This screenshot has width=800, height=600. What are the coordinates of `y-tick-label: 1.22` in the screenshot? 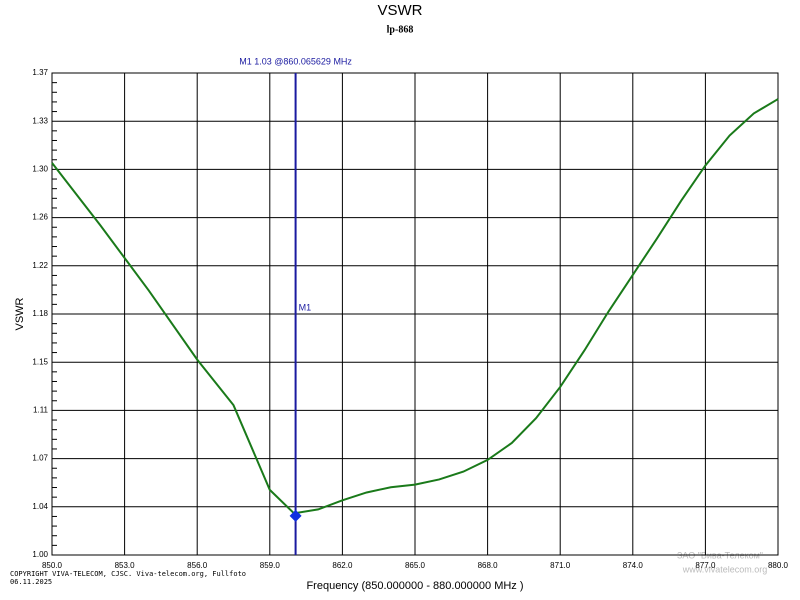 It's located at (40, 265).